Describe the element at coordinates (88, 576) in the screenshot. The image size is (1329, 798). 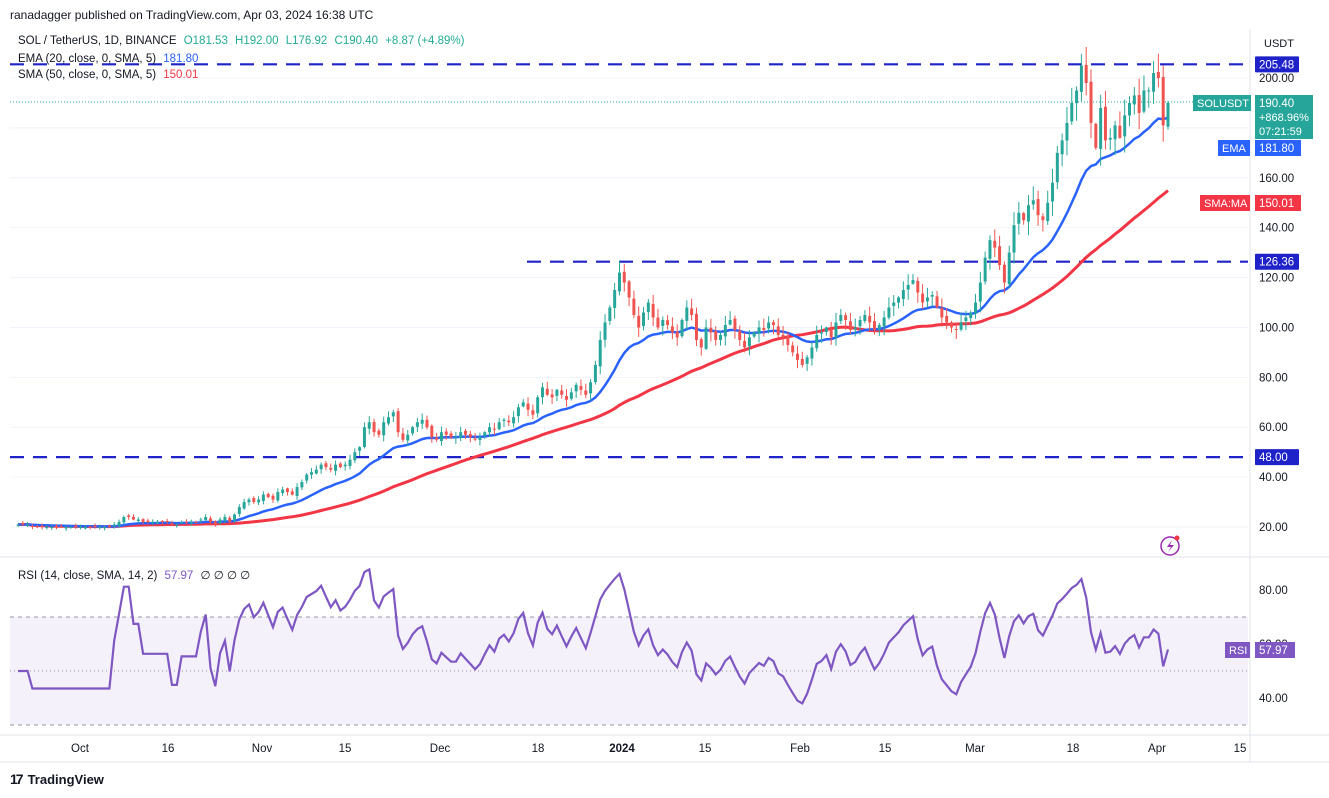
I see `rsi-legend-label: RSI (14, close, SMA, 14, 2)` at that location.